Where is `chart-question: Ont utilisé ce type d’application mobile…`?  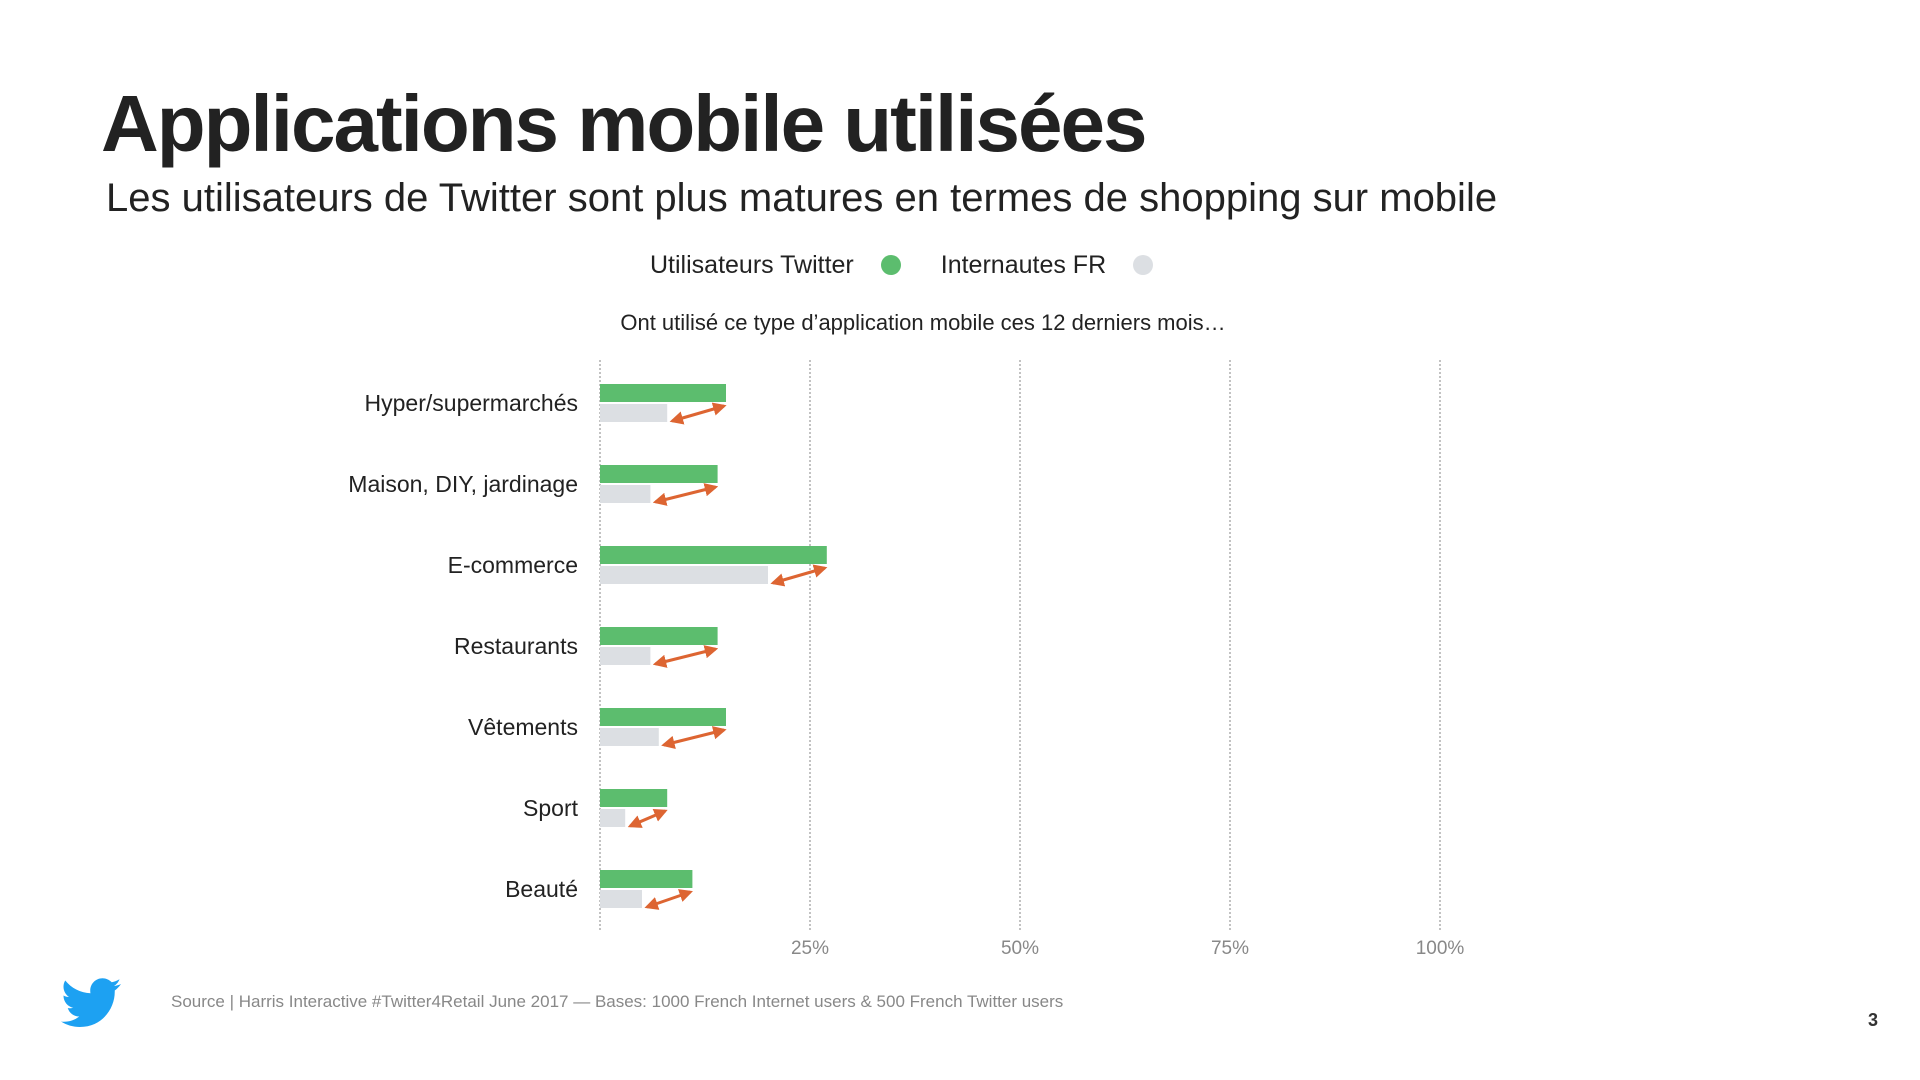
chart-question: Ont utilisé ce type d’application mobile… is located at coordinates (923, 322).